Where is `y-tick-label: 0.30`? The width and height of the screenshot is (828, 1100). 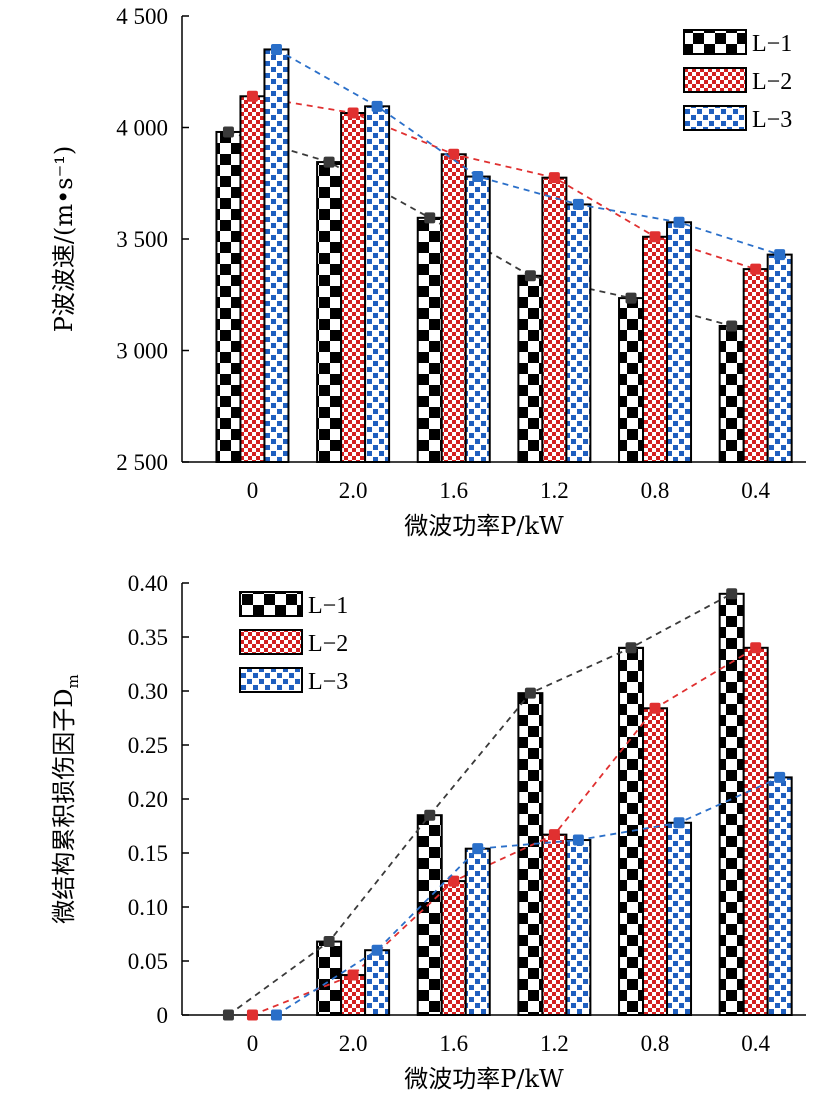 y-tick-label: 0.30 is located at coordinates (148, 691).